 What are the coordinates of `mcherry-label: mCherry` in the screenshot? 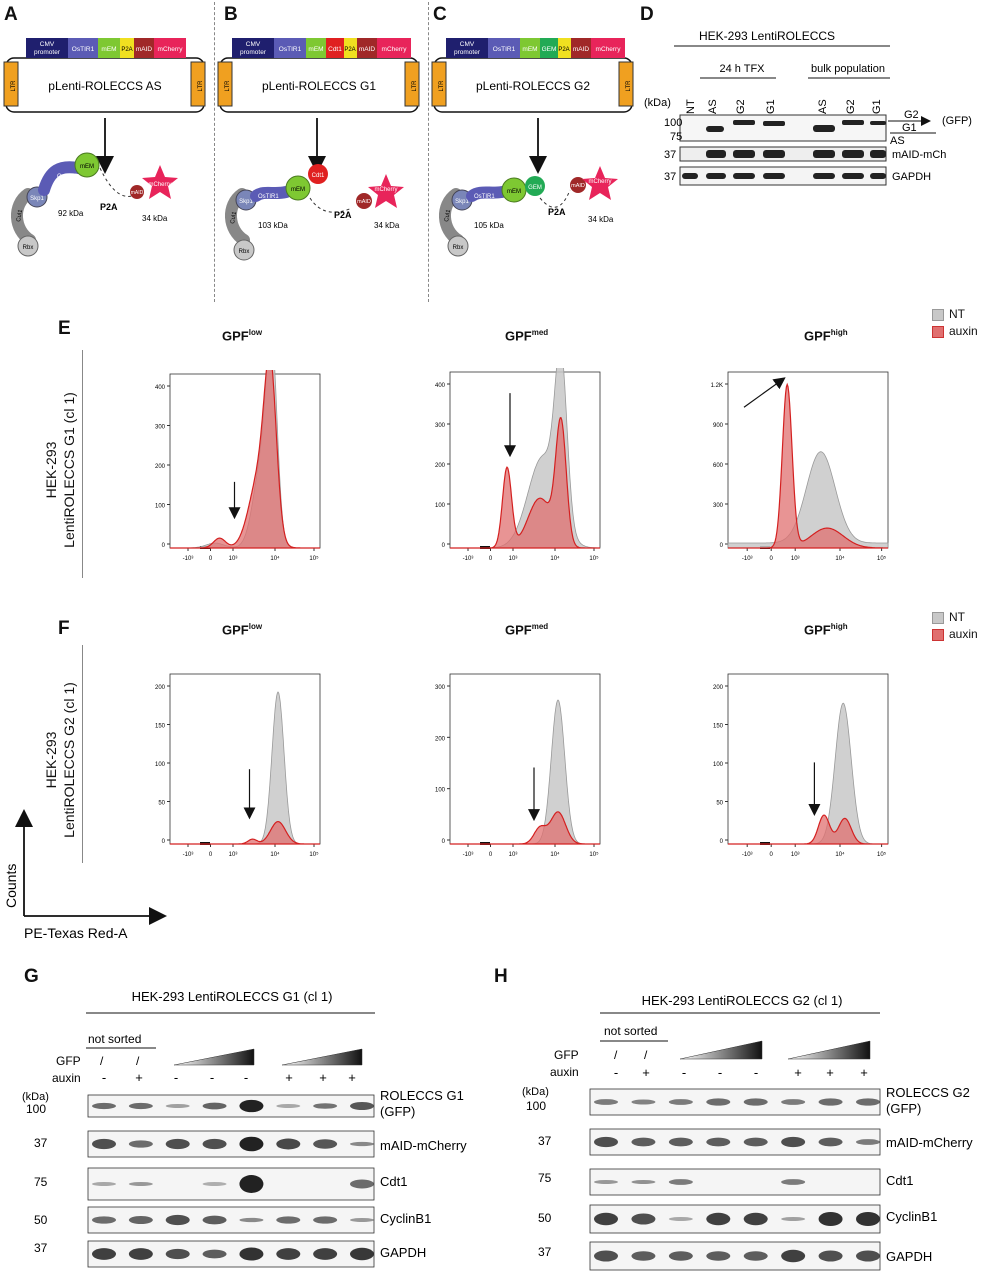 It's located at (171, 49).